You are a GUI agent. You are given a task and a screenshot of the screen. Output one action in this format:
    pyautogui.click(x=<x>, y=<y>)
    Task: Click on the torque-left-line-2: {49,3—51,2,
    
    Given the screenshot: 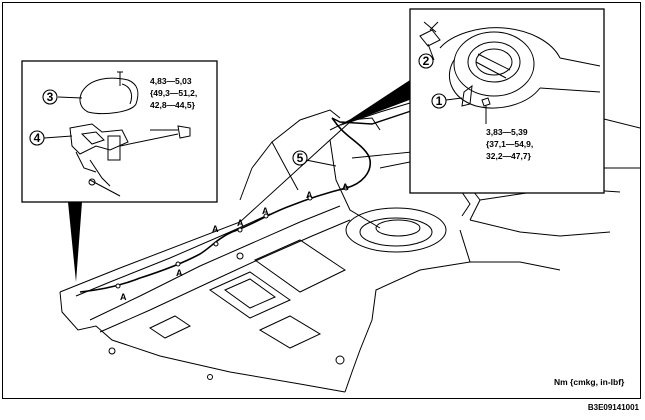 What is the action you would take?
    pyautogui.click(x=173, y=93)
    